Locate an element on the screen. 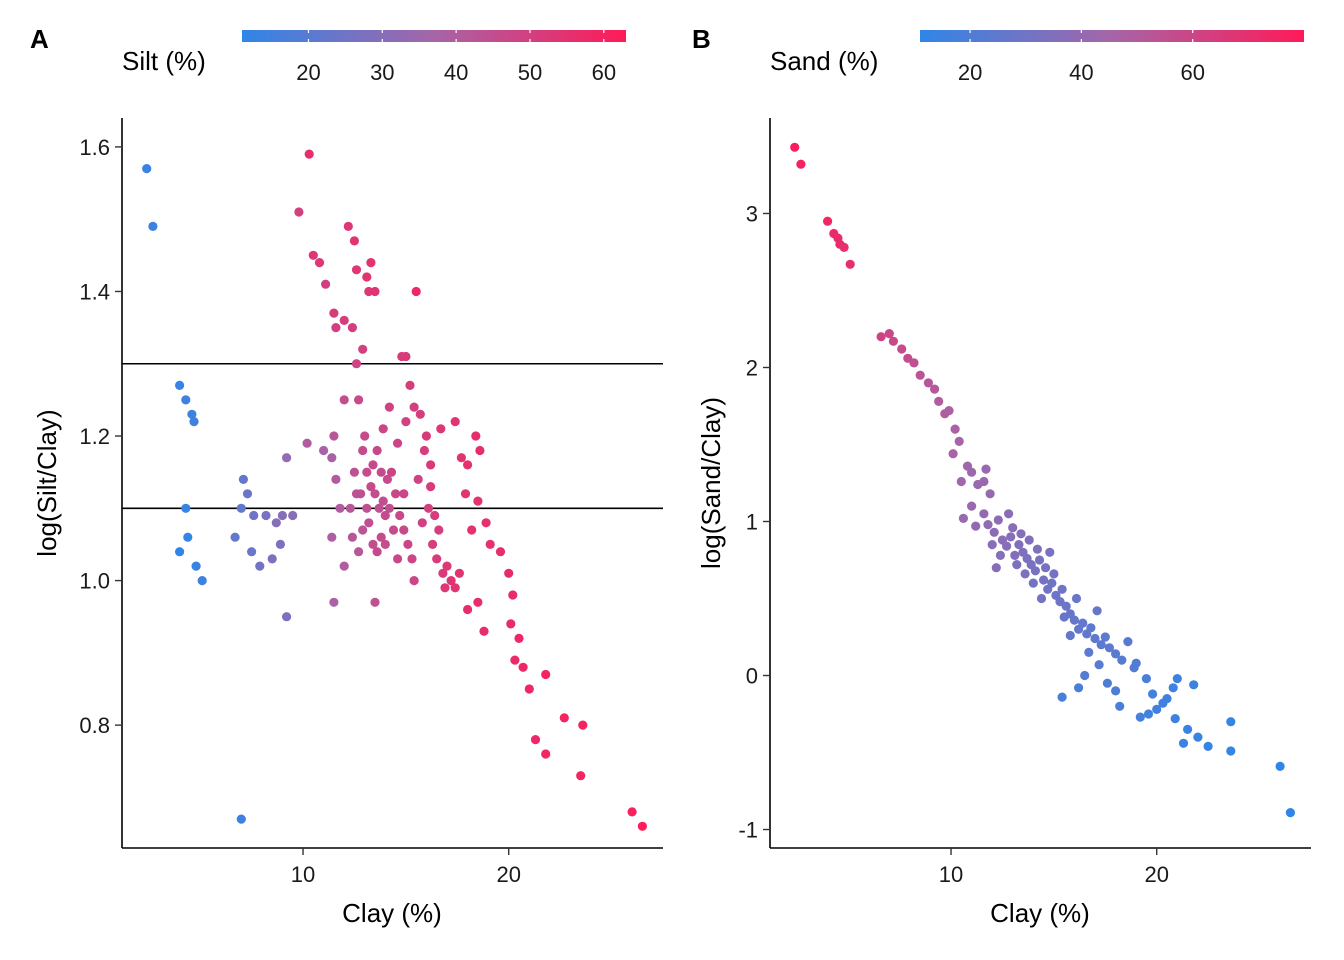 Image resolution: width=1344 pixels, height=960 pixels. x-axis-title-a: Clay (%) is located at coordinates (392, 913).